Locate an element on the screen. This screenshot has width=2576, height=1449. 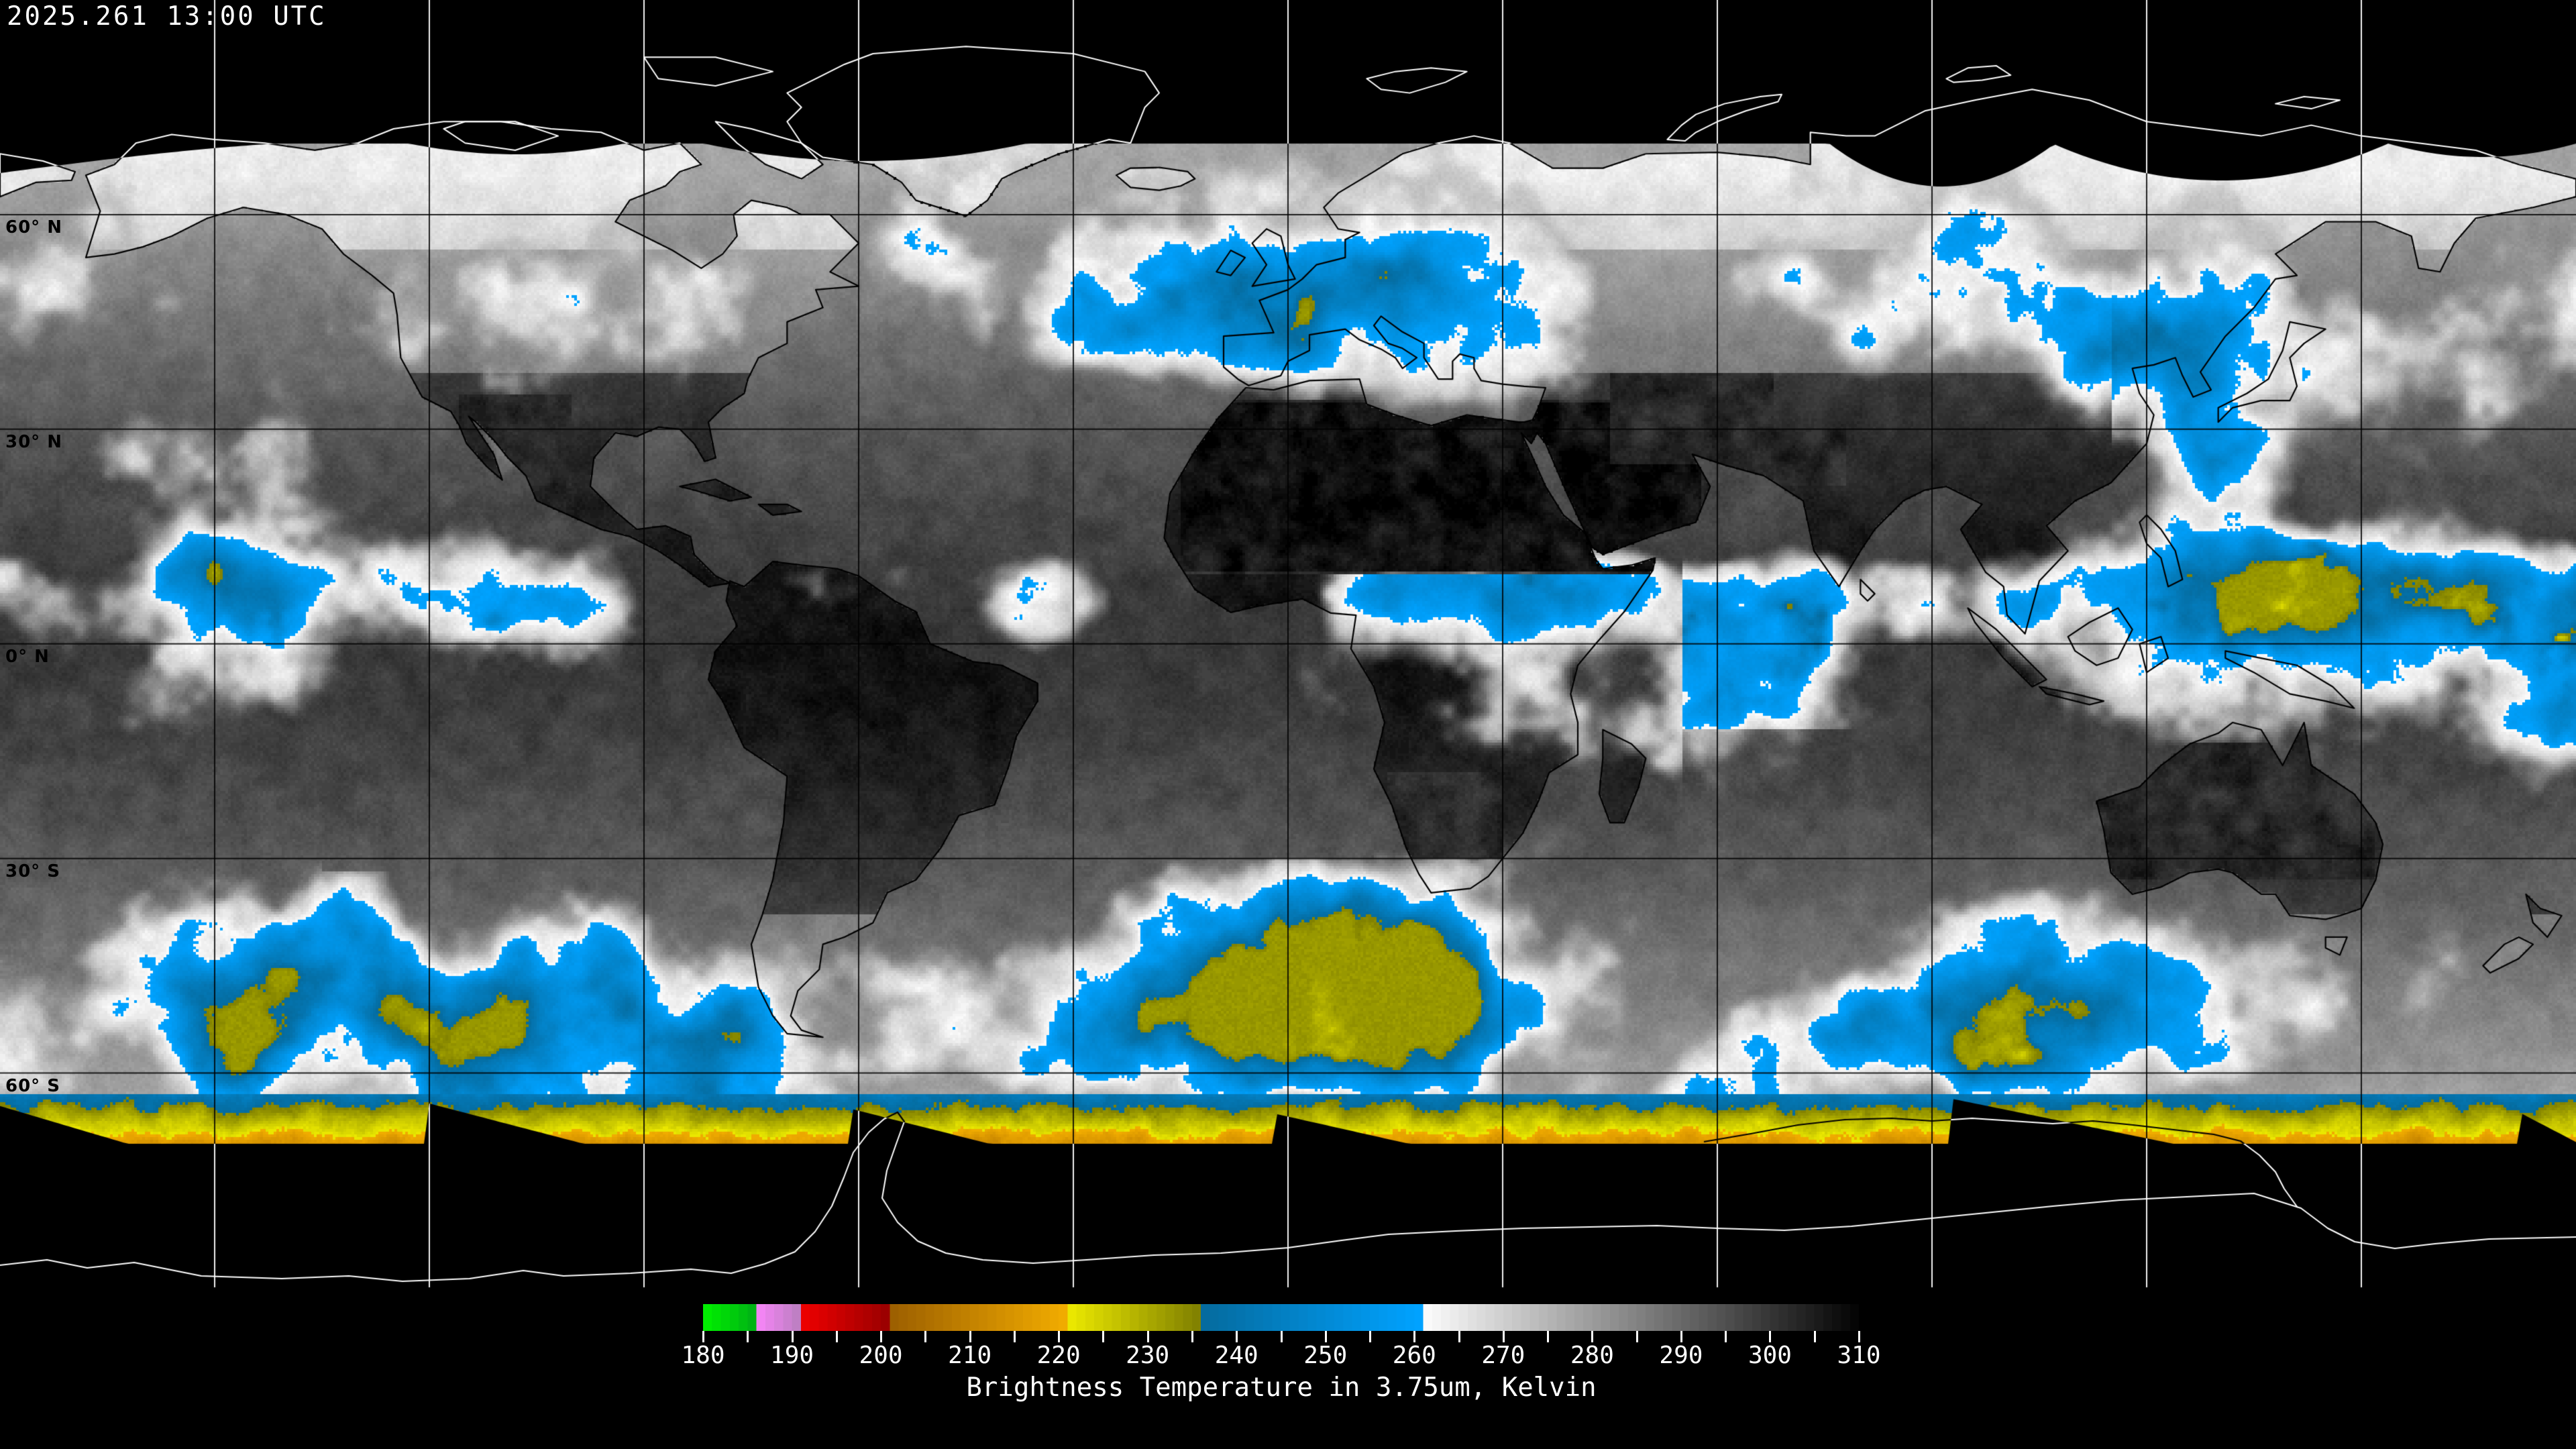
timestamp-label: 2025.261 13:00 UTC is located at coordinates (167, 16).